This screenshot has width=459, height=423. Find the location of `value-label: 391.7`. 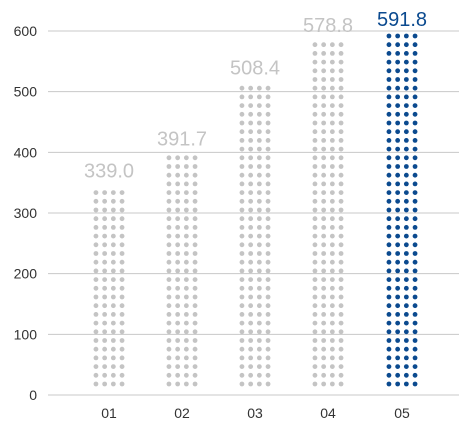

value-label: 391.7 is located at coordinates (182, 139).